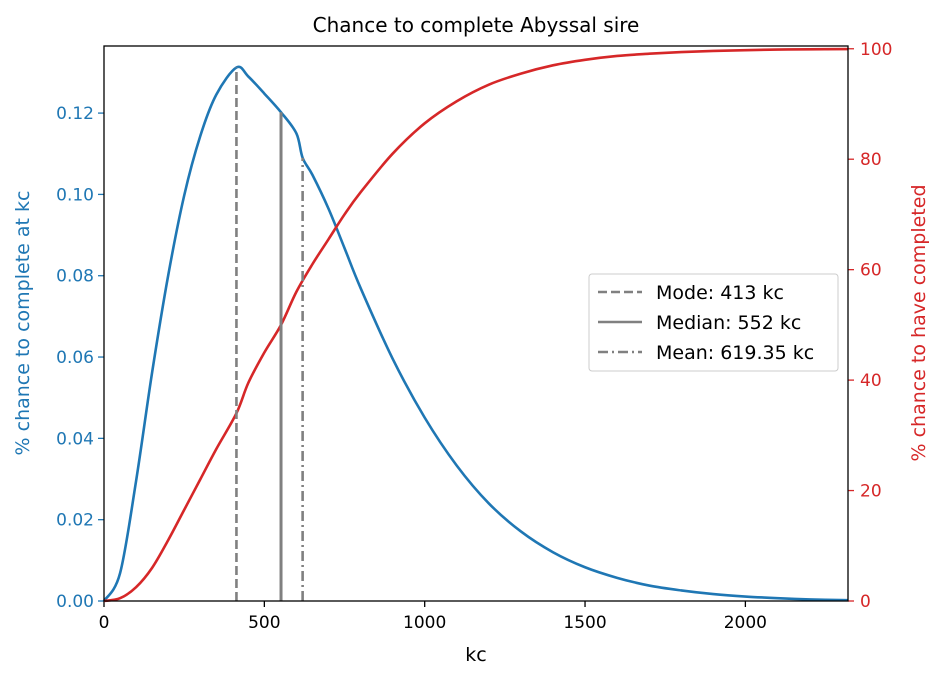  I want to click on right-y-ticks: 0 20 40 60 80 100, so click(870, 326).